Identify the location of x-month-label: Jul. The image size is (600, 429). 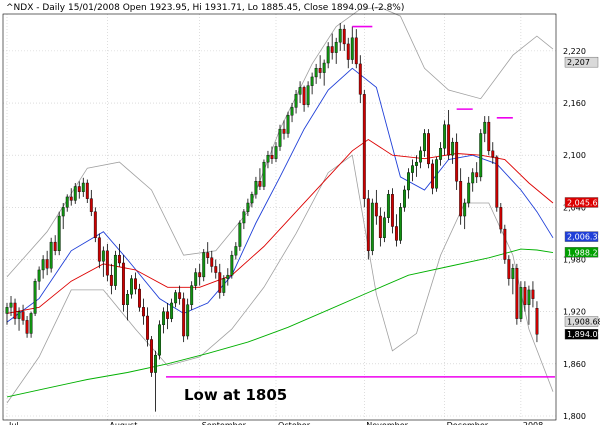
(13, 423).